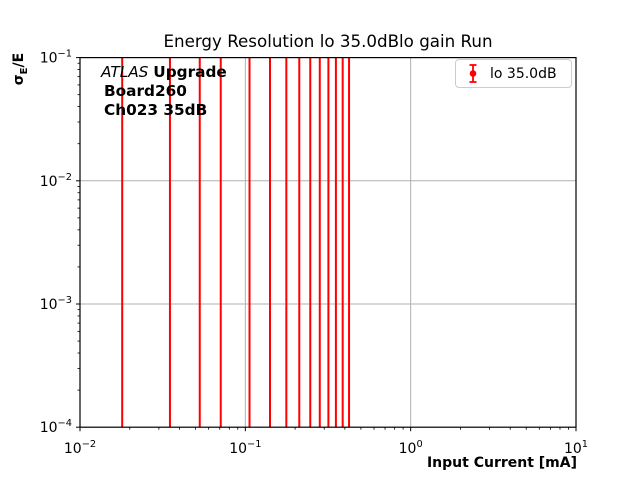 The width and height of the screenshot is (640, 480). I want to click on chart-title: Energy Resolution lo 35.0dBlo gain Run, so click(328, 41).